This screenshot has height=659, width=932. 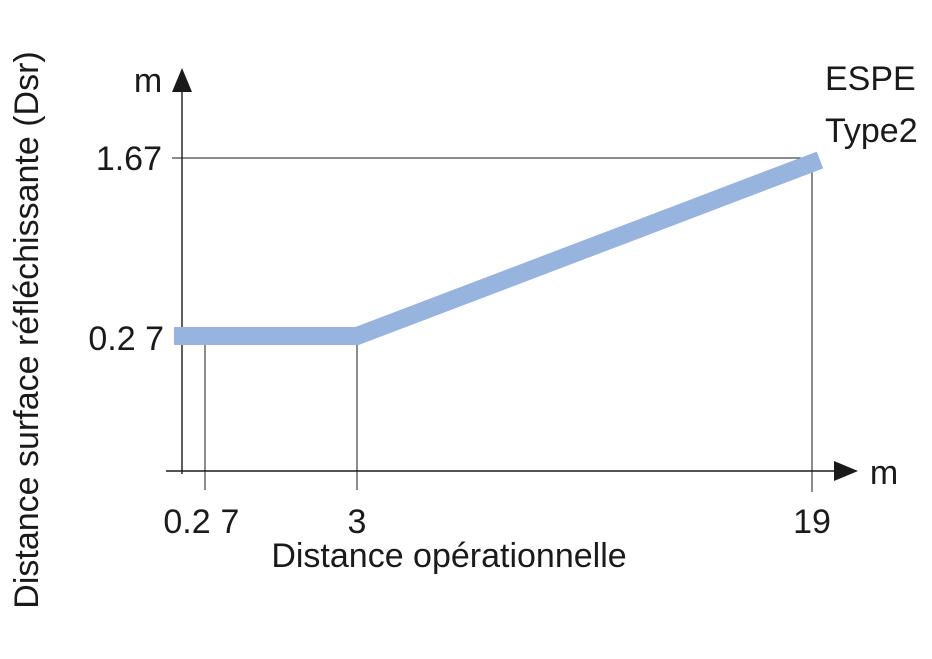 I want to click on y-tick-label-1-67: 1.67, so click(x=129, y=159).